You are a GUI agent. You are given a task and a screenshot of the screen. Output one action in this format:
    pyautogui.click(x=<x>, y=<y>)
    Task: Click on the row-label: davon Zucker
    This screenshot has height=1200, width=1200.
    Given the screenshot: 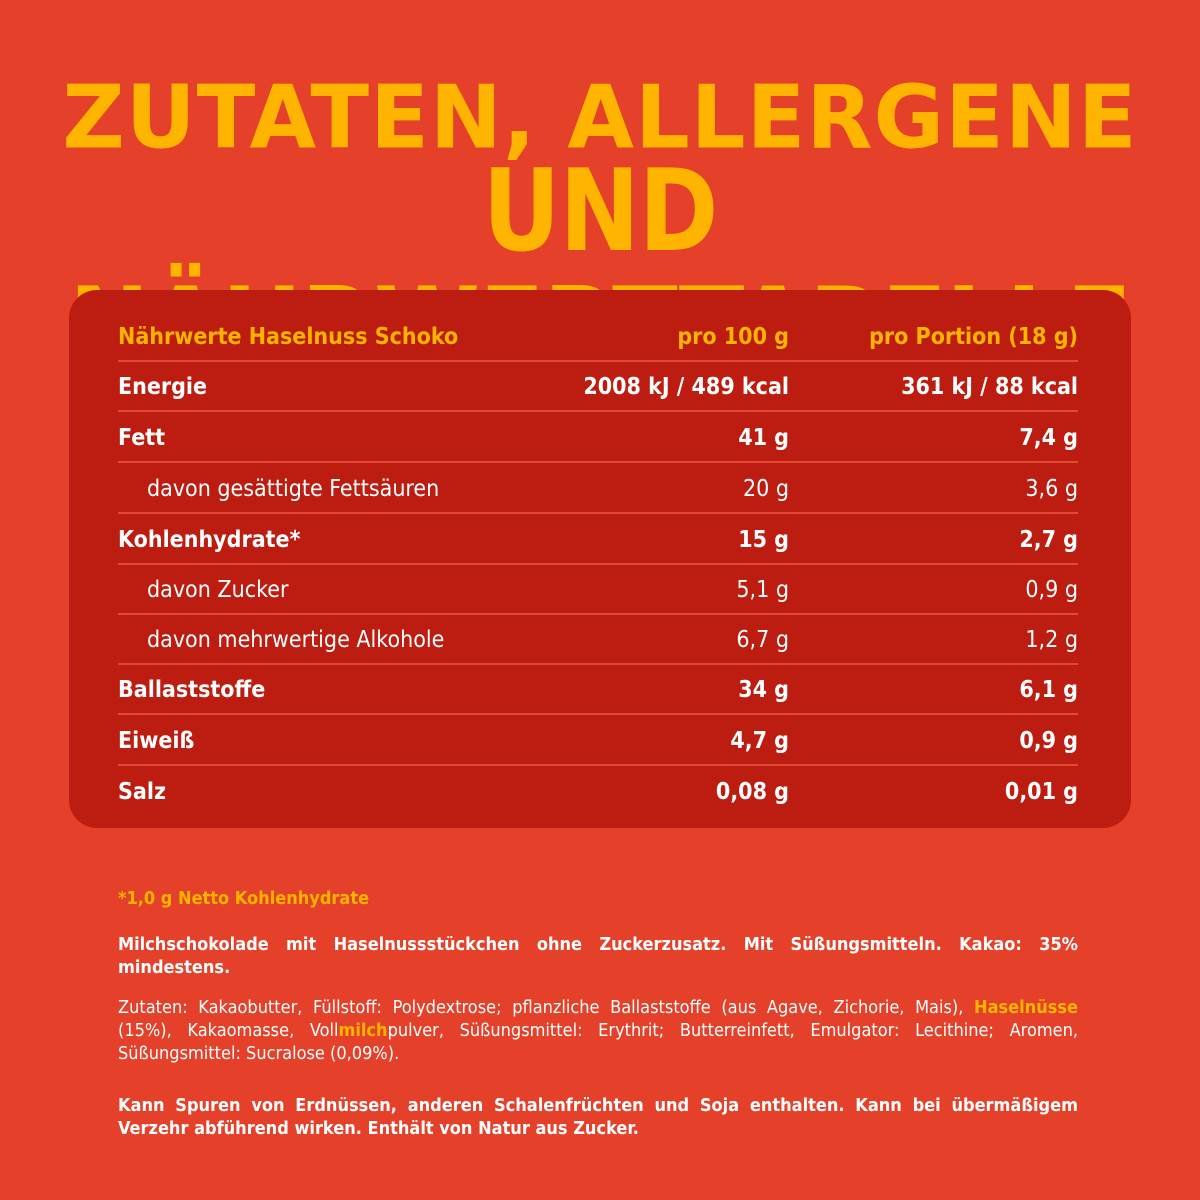 What is the action you would take?
    pyautogui.click(x=218, y=590)
    